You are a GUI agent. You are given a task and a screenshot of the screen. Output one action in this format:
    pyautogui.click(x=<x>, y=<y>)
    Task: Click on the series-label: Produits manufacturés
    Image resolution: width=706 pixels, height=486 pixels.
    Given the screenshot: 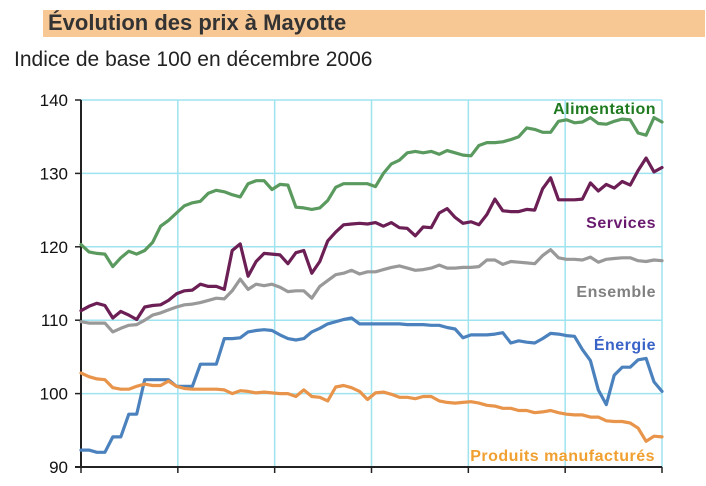 What is the action you would take?
    pyautogui.click(x=562, y=456)
    